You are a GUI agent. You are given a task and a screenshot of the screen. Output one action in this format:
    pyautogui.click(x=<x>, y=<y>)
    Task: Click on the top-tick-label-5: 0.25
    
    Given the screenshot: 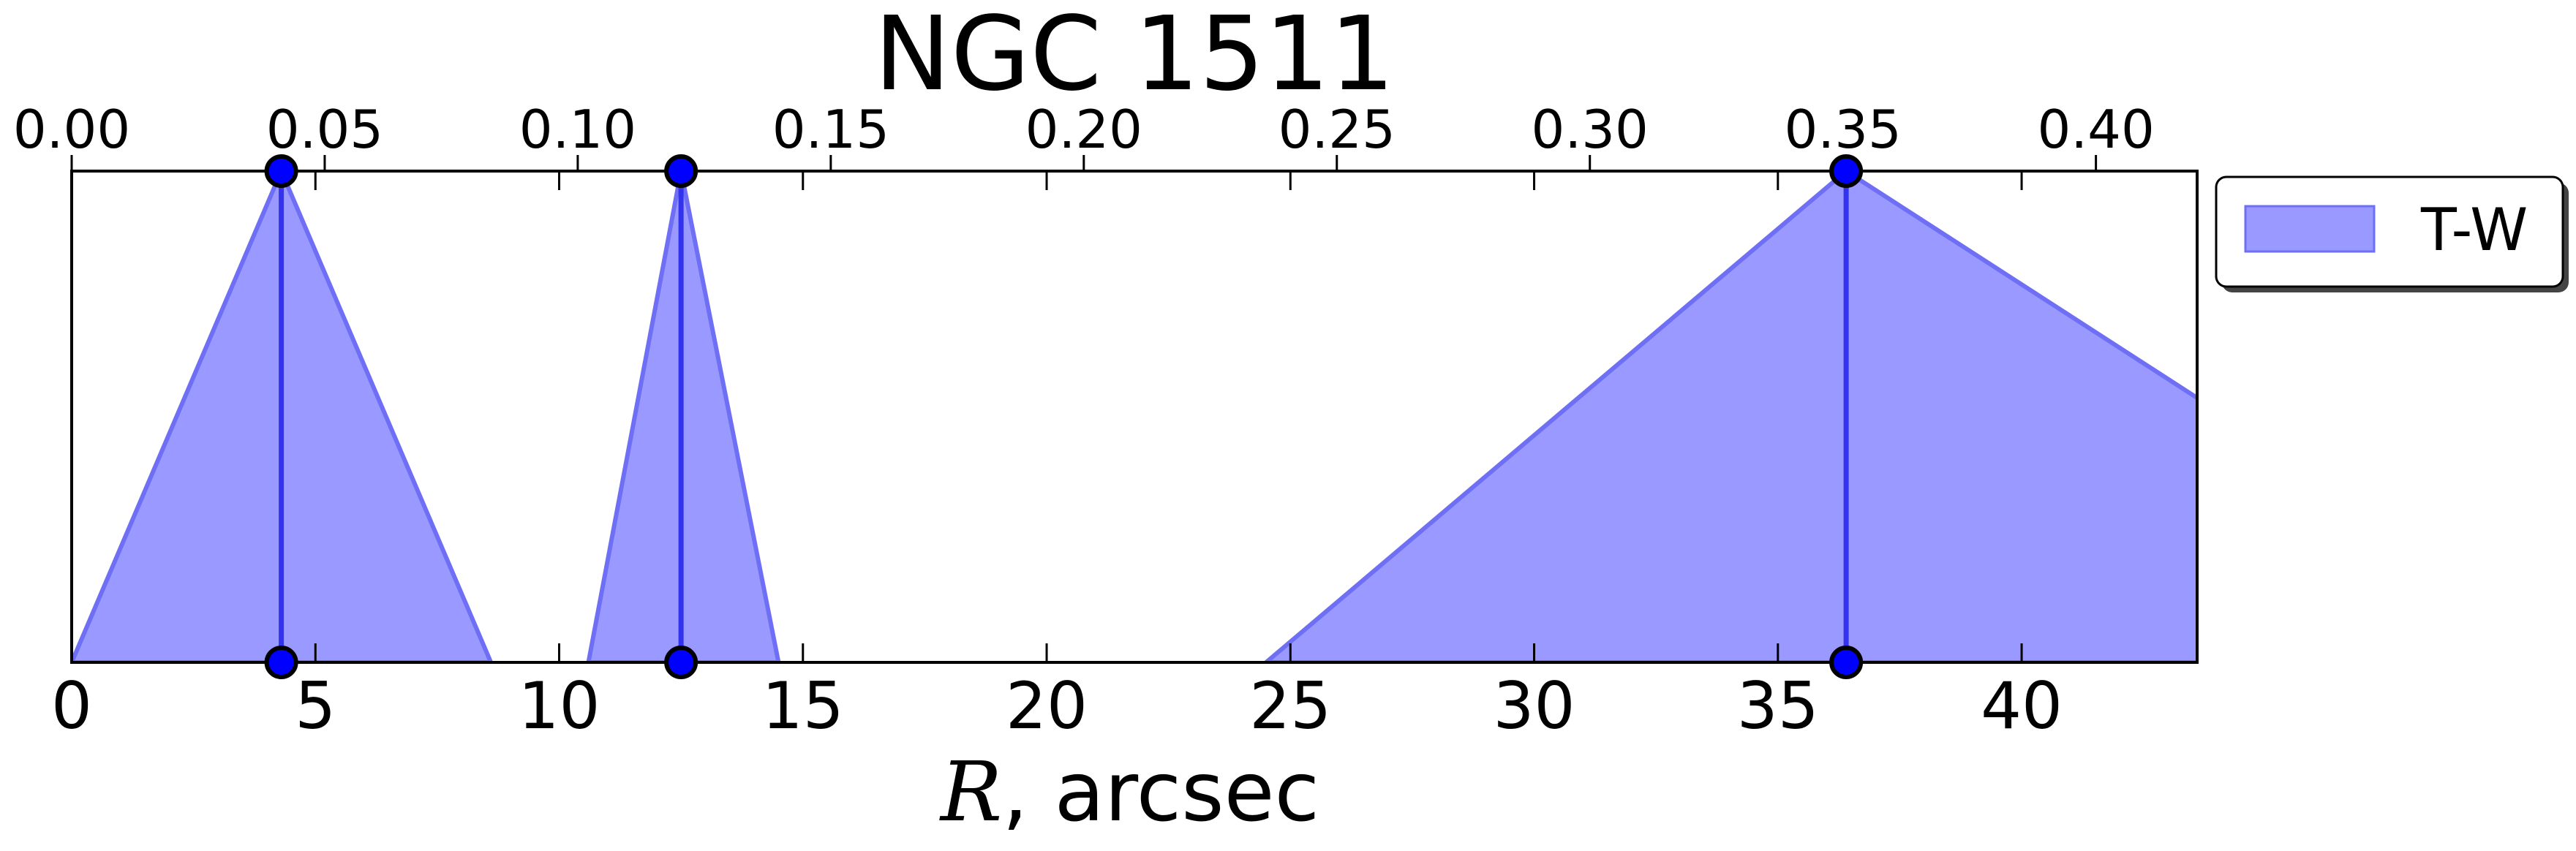 What is the action you would take?
    pyautogui.click(x=1337, y=129)
    